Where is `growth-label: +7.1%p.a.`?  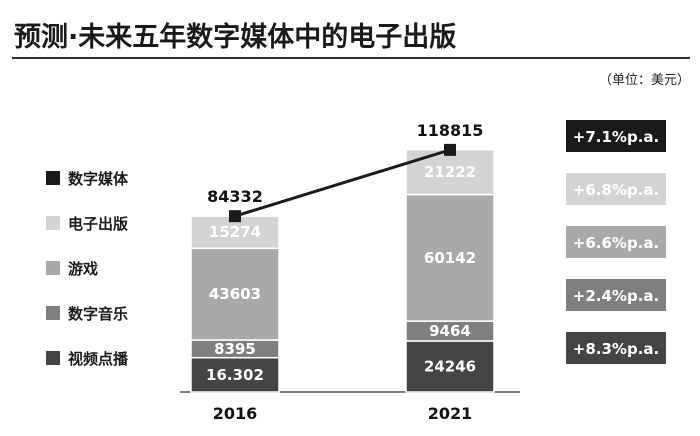
growth-label: +7.1%p.a. is located at coordinates (616, 137).